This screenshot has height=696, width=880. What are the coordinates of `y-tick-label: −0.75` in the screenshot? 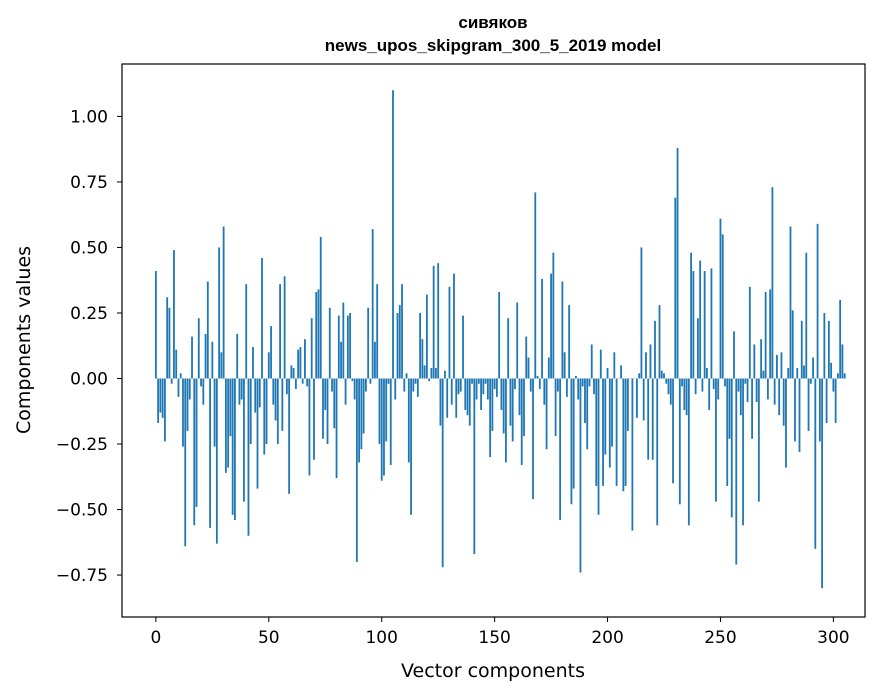 It's located at (82, 576).